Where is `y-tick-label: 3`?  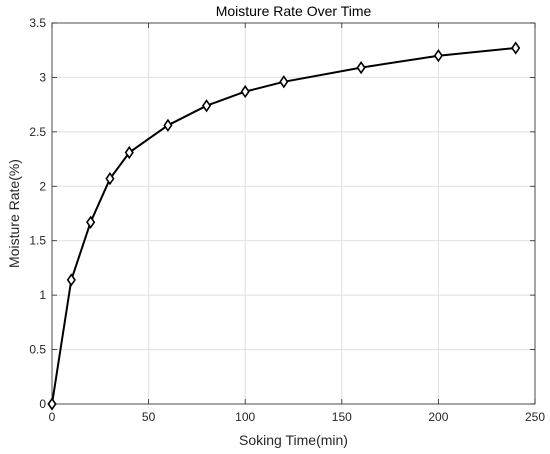
y-tick-label: 3 is located at coordinates (42, 77).